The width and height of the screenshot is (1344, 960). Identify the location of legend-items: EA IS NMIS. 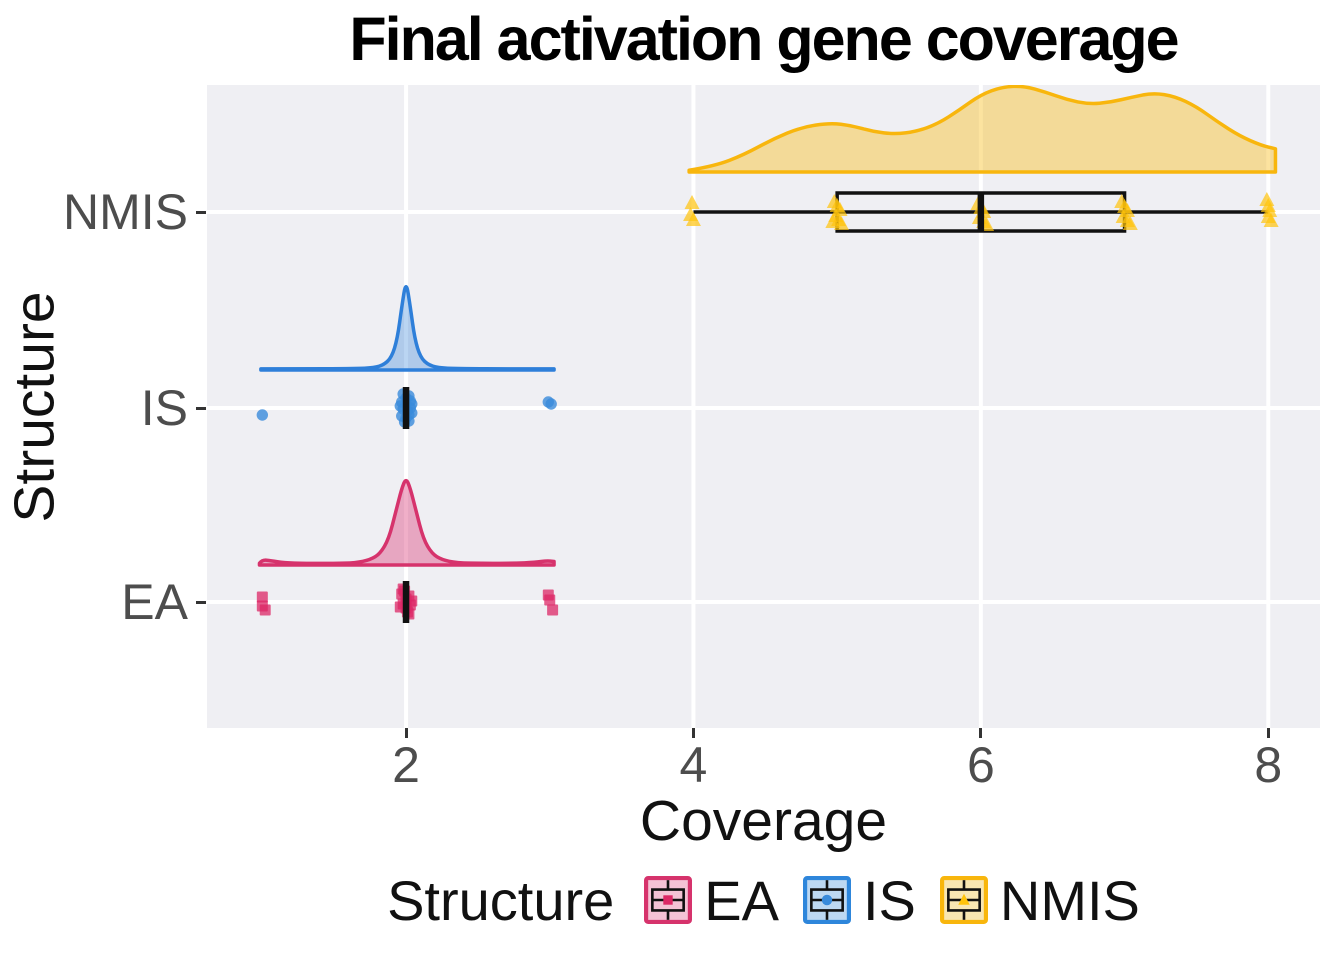
(892, 900).